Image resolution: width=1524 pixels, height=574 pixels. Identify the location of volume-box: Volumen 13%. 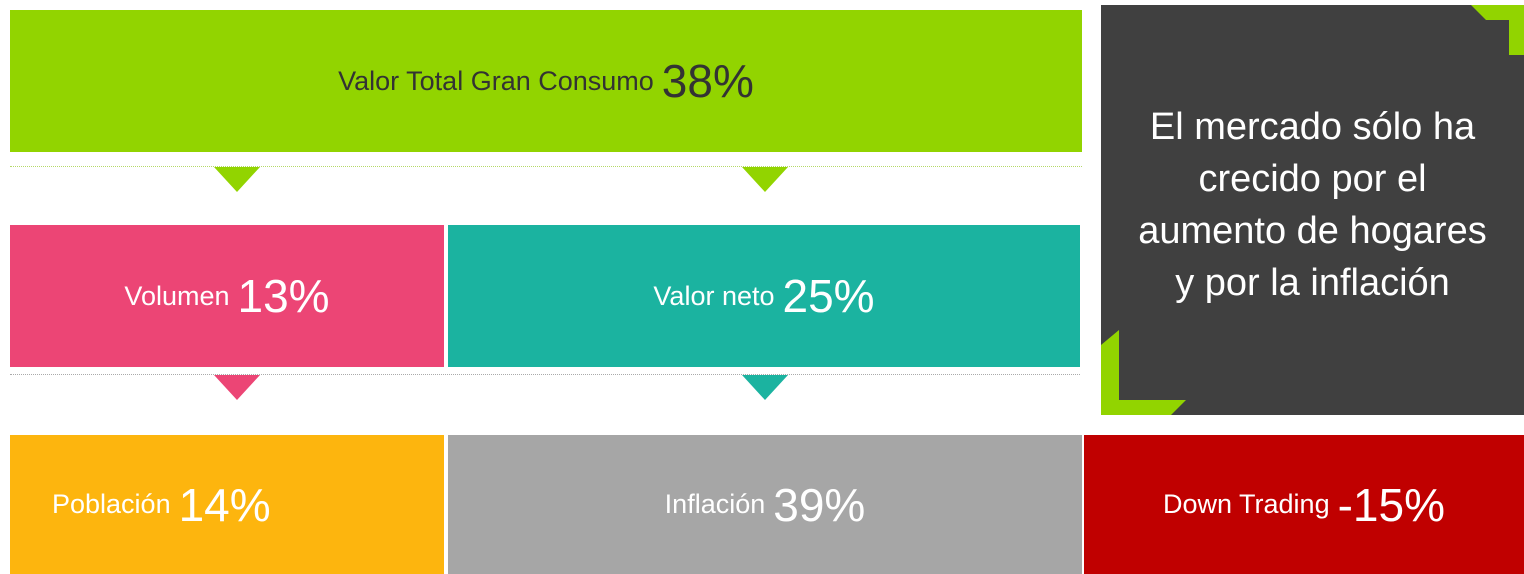
(227, 296).